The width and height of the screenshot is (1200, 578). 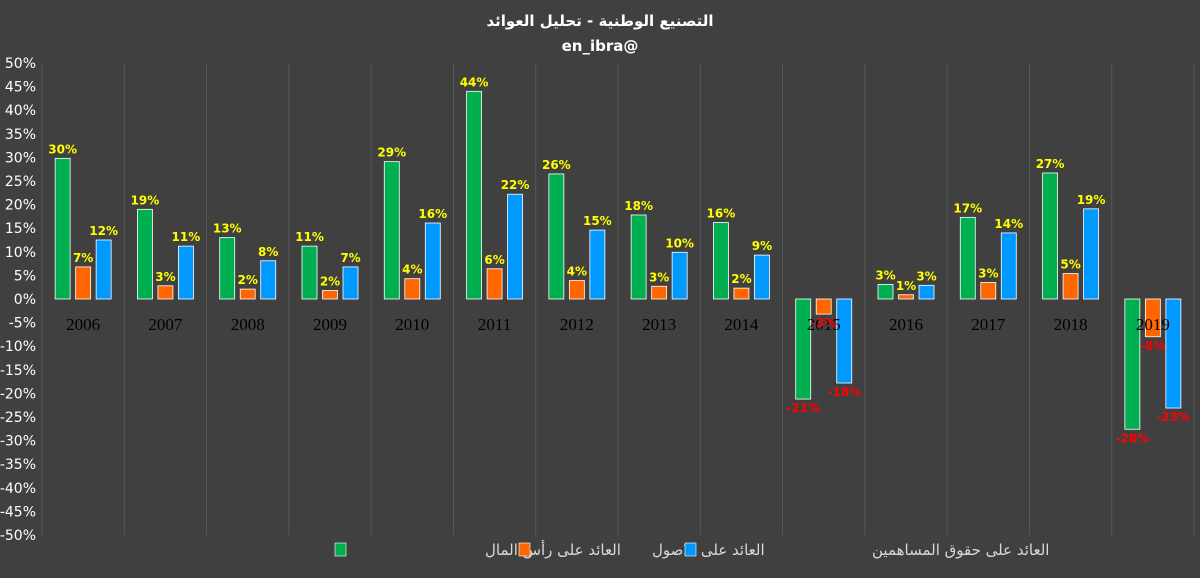 I want to click on data-label: 6%, so click(x=494, y=260).